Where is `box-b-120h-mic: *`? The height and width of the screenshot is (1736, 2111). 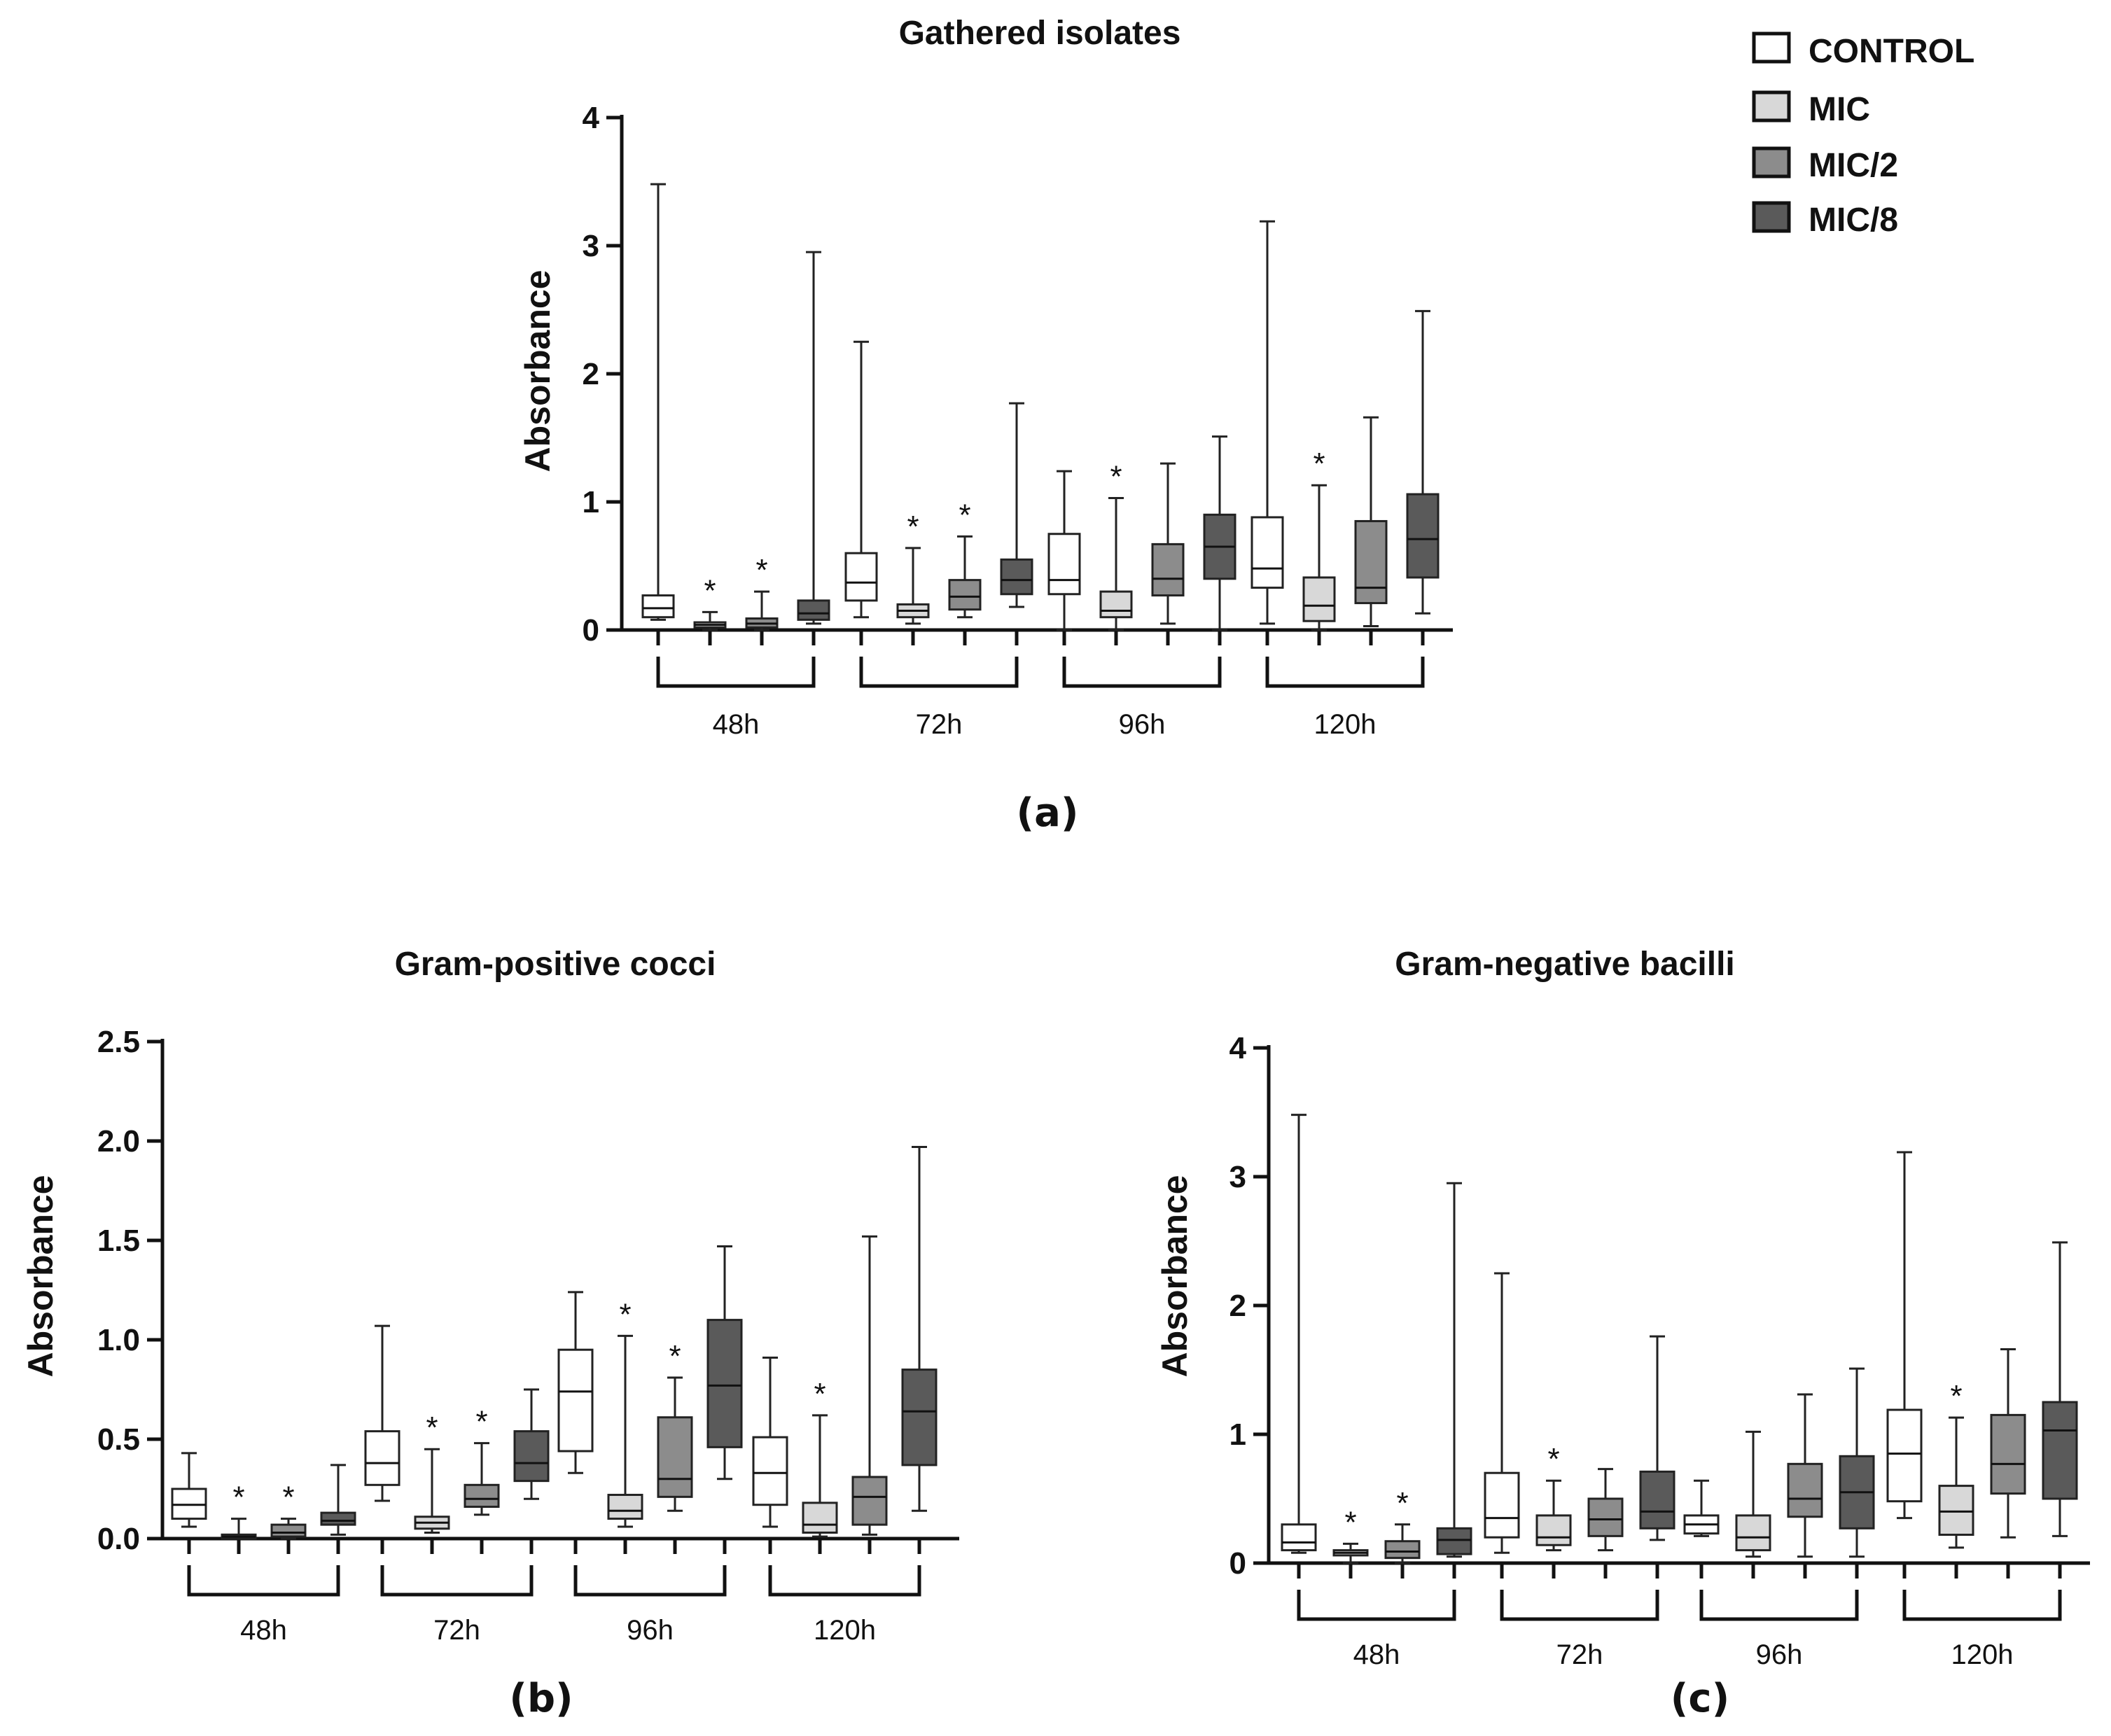 box-b-120h-mic: * is located at coordinates (820, 1465).